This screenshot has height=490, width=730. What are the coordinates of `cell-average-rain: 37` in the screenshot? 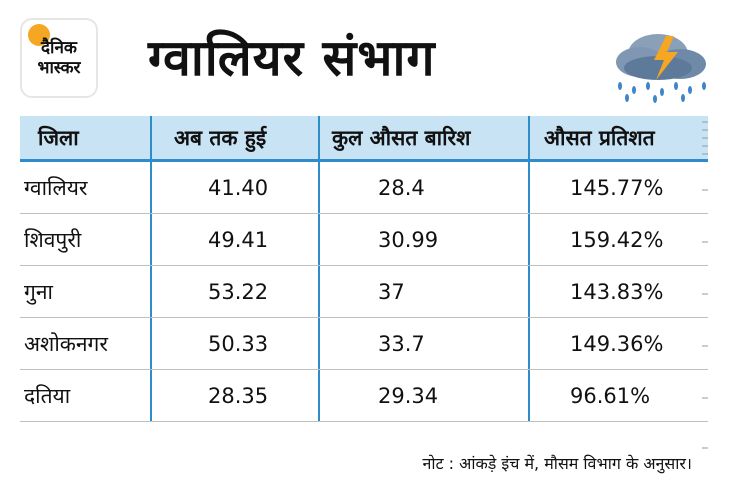 It's located at (423, 291).